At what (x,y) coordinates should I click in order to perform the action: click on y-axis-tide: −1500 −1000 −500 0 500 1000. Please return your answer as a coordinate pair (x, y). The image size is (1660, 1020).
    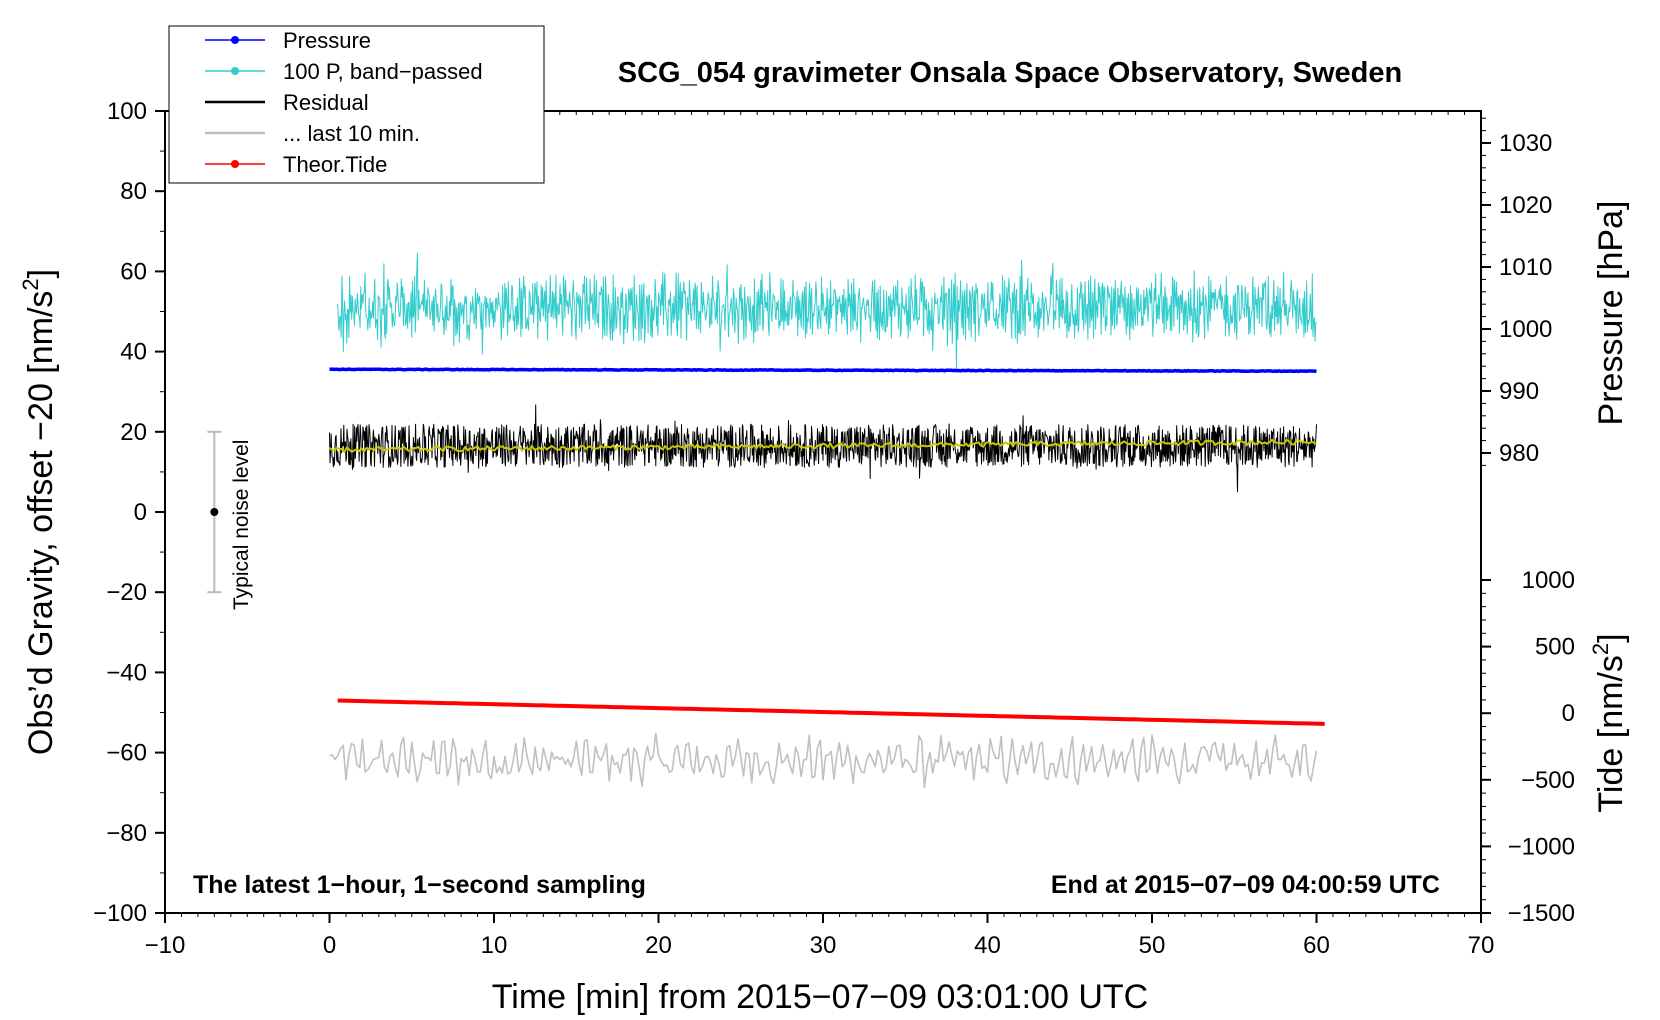
    Looking at the image, I should click on (1528, 747).